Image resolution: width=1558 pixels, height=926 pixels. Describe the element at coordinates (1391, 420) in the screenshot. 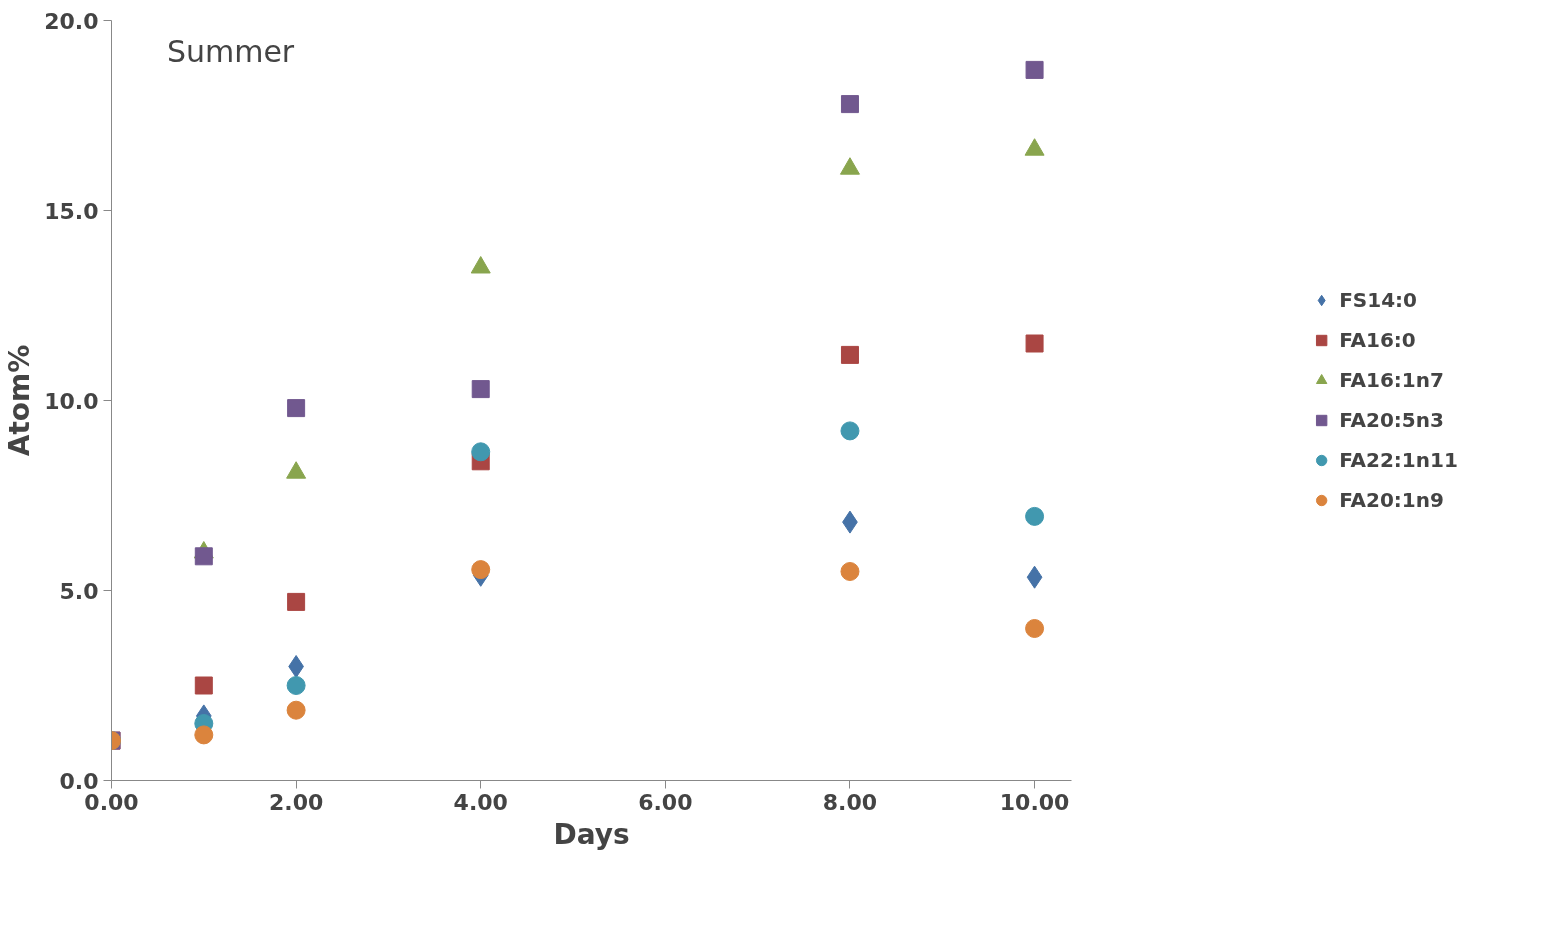

I see `legend-label: FA20:5n3` at that location.